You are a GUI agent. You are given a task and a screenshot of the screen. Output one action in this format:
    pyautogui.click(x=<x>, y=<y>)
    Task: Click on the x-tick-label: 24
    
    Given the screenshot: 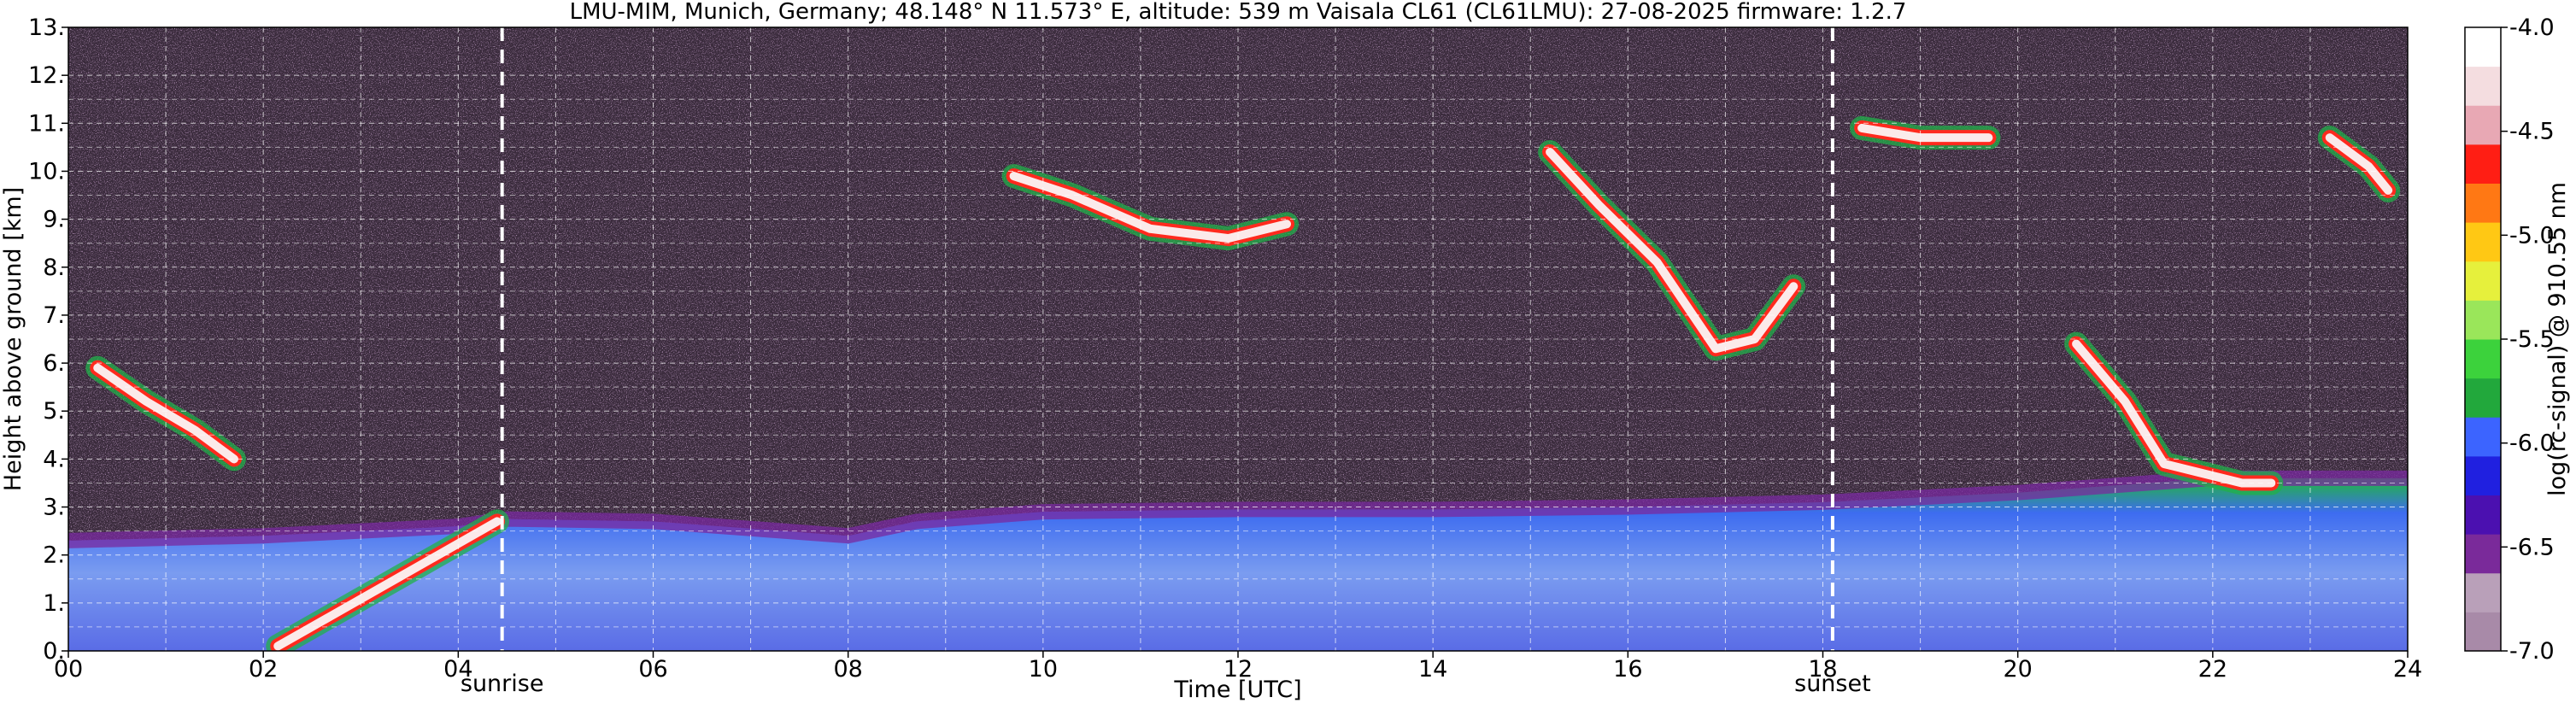 What is the action you would take?
    pyautogui.click(x=2407, y=669)
    